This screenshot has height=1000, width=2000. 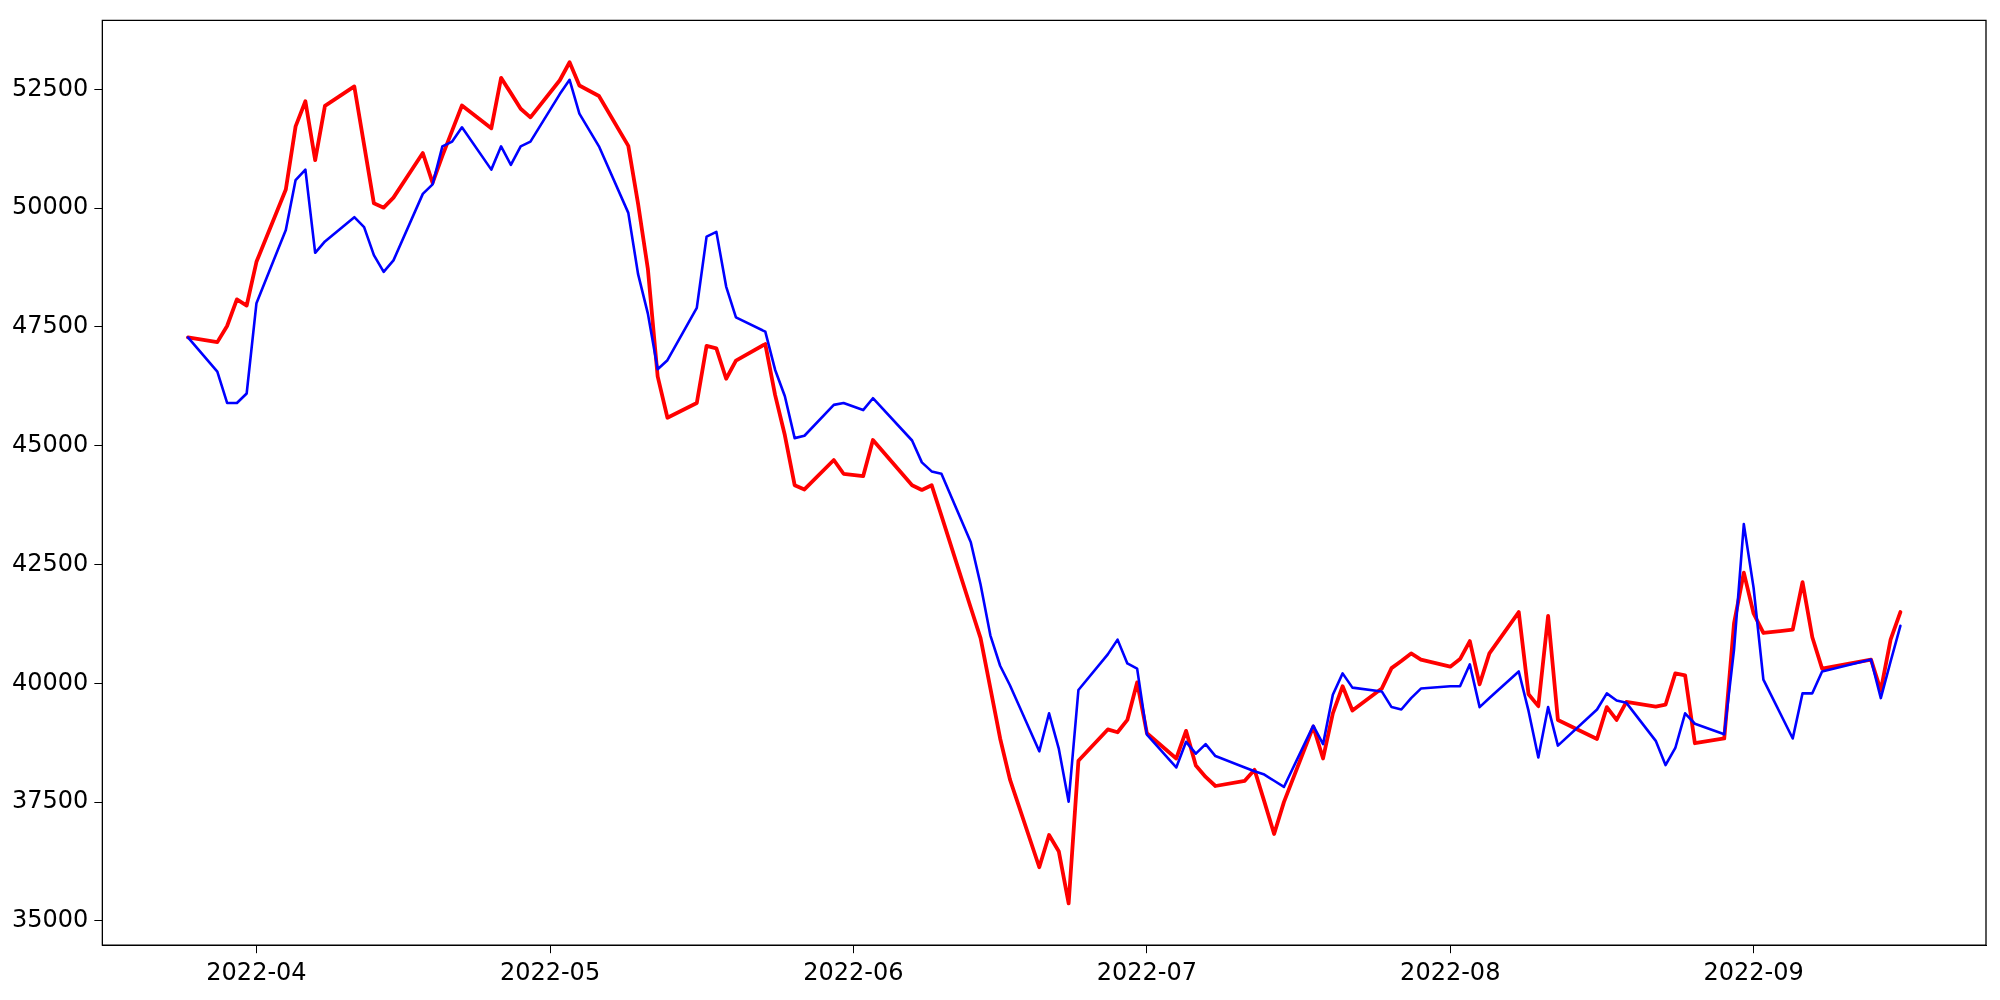 I want to click on y-tick-label: 52500, so click(x=50, y=87).